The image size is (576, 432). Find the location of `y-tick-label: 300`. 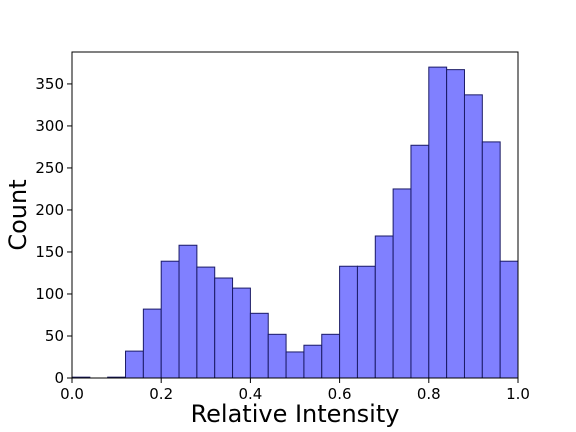

y-tick-label: 300 is located at coordinates (49, 126).